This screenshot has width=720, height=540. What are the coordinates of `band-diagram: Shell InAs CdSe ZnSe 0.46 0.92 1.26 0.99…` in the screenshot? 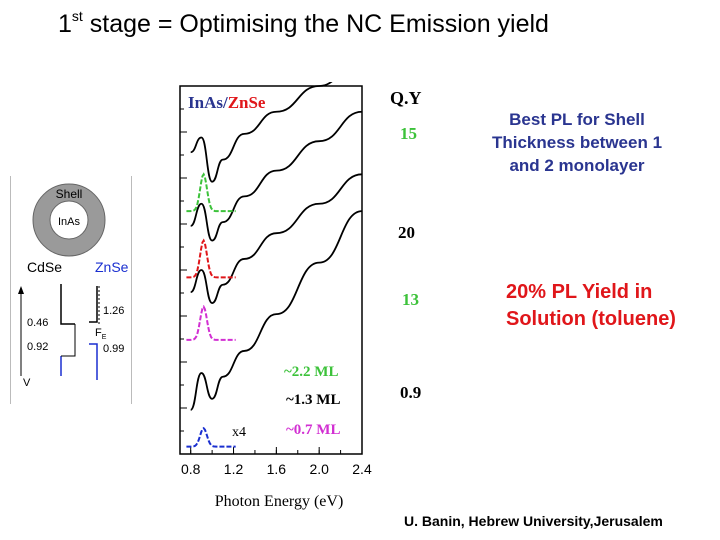 It's located at (71, 290).